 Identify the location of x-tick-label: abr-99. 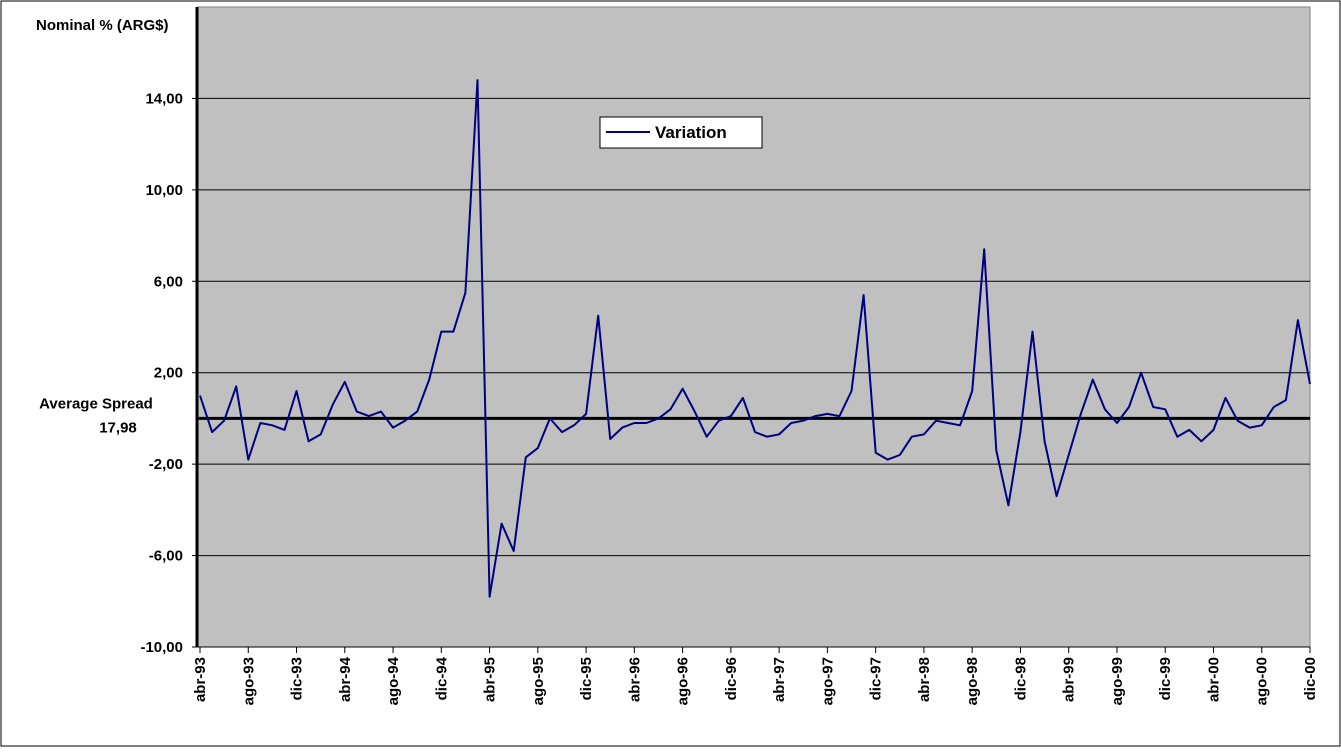
(1069, 679).